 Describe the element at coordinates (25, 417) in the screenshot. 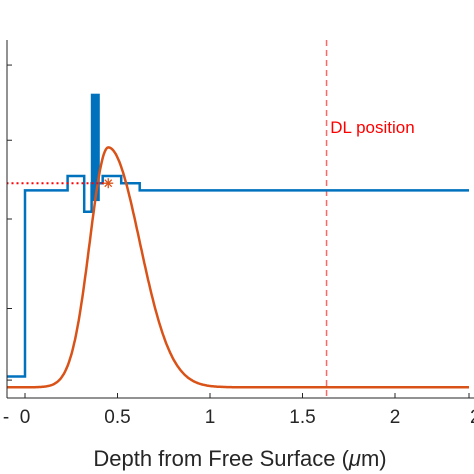

I see `x-tick-label-0: 0` at that location.